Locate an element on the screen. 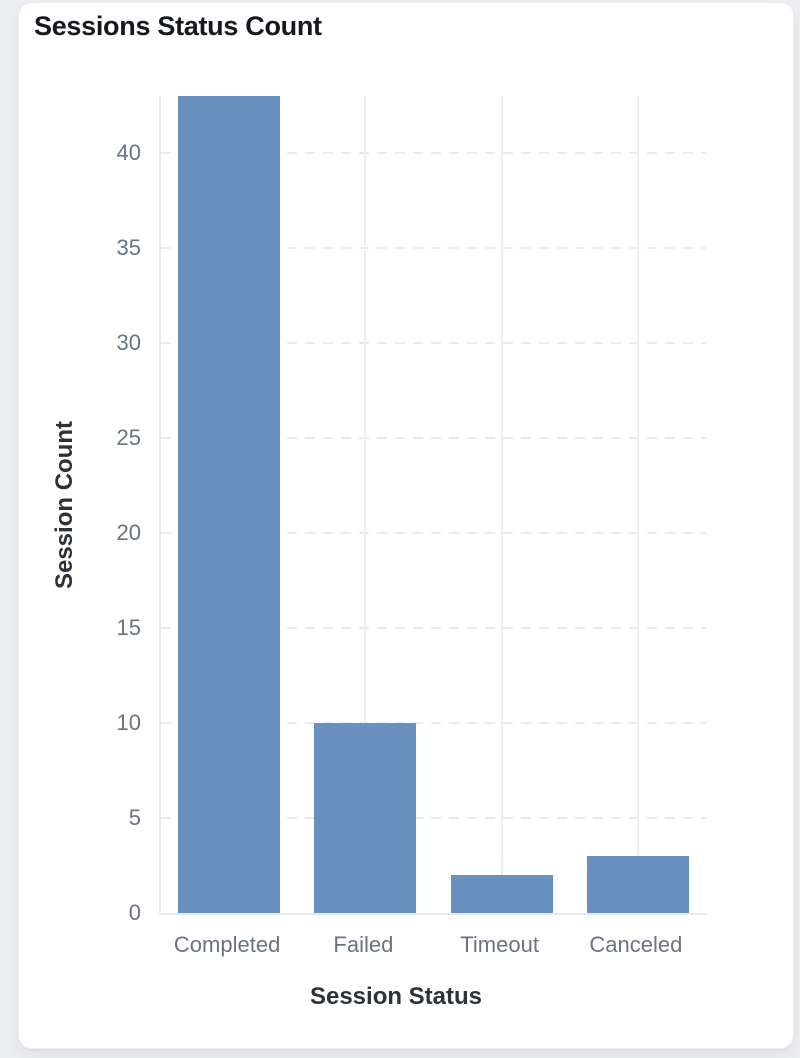 Image resolution: width=800 pixels, height=1058 pixels. x-tick-label: Failed is located at coordinates (363, 944).